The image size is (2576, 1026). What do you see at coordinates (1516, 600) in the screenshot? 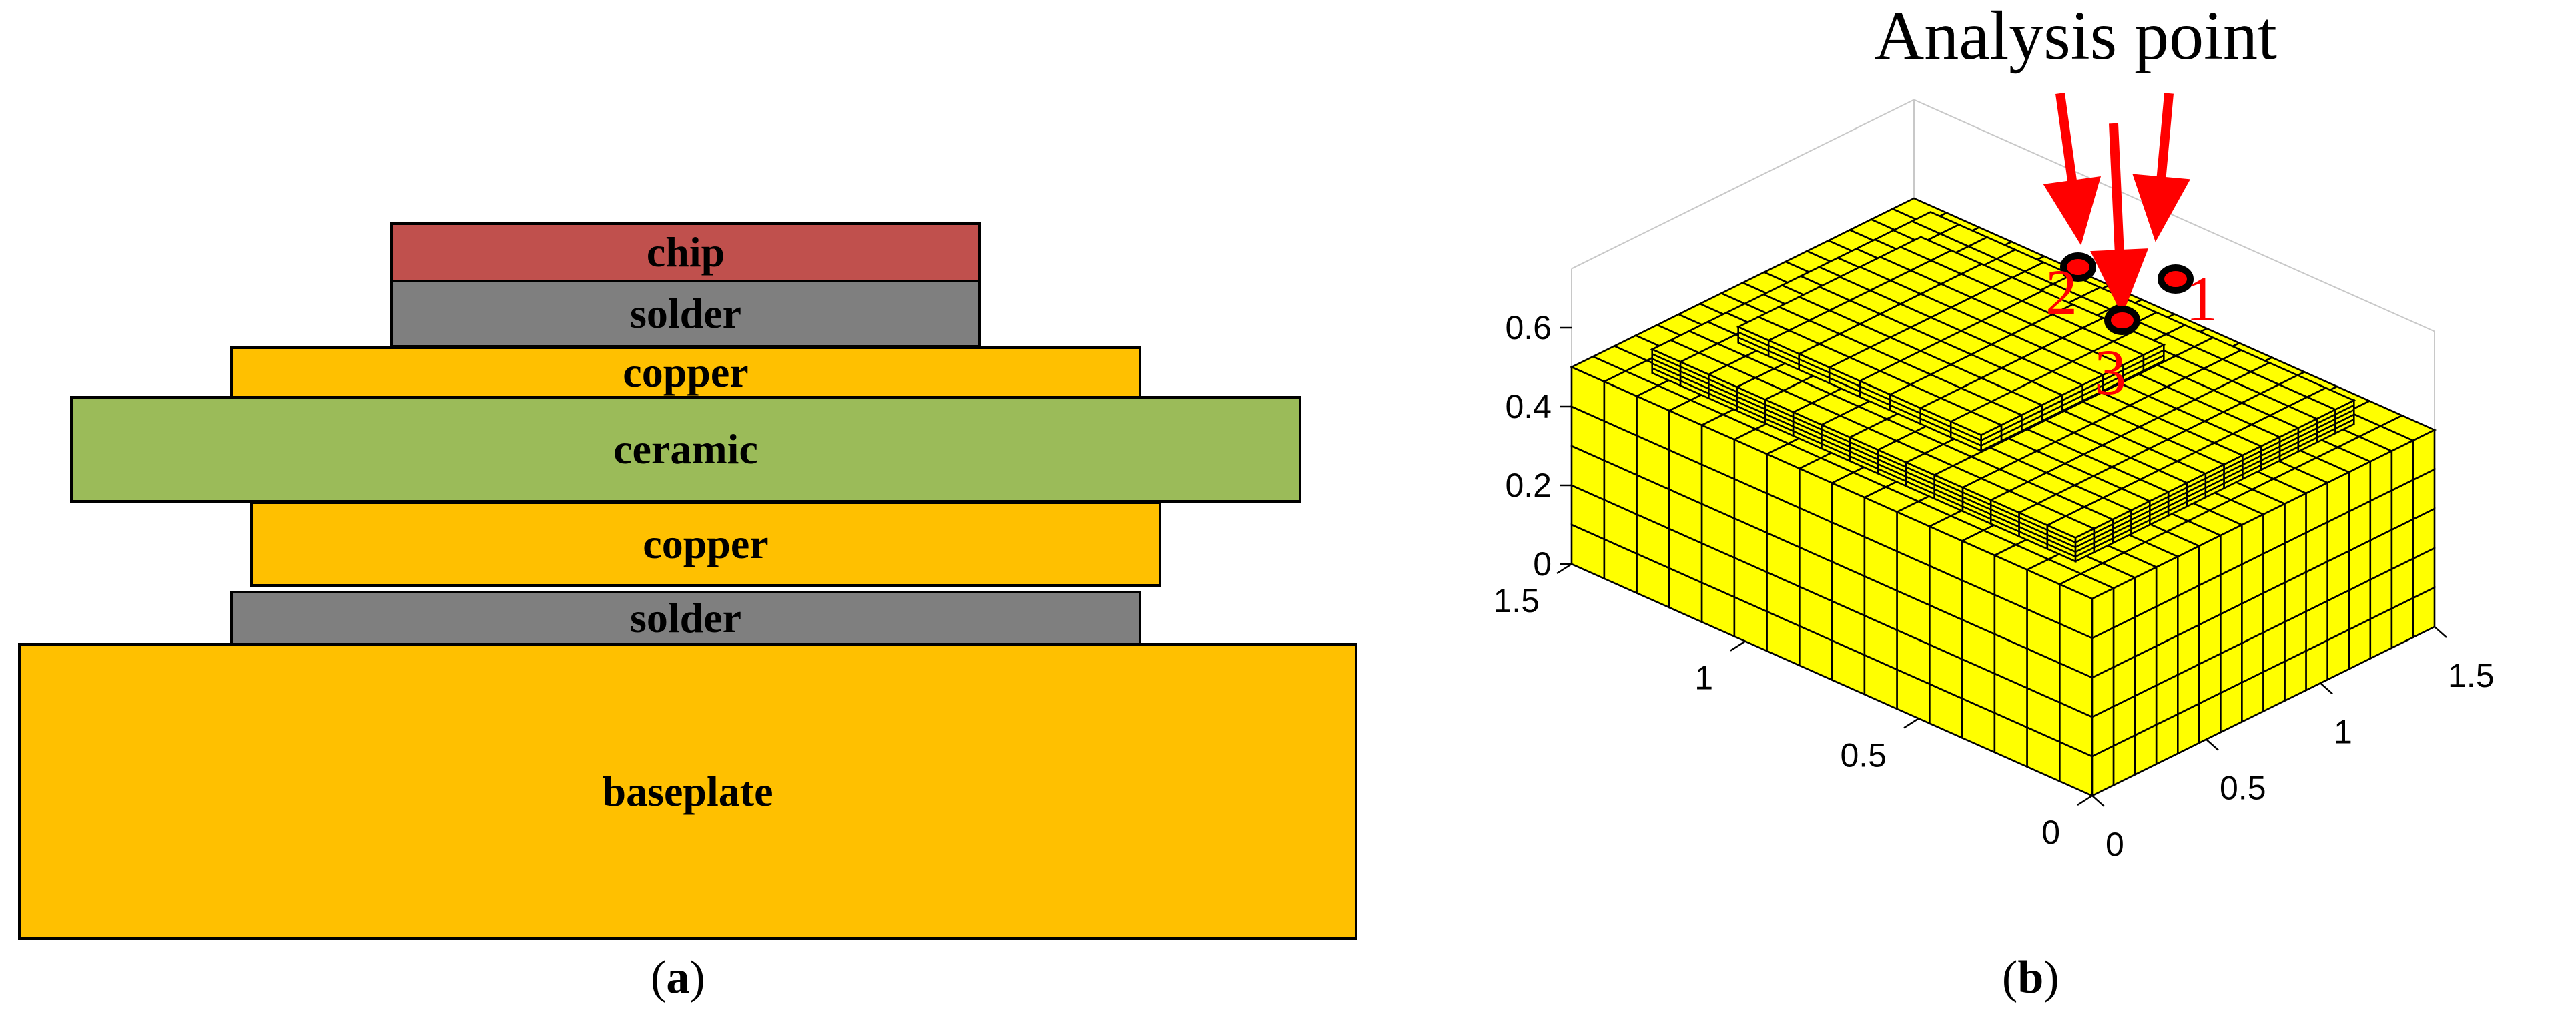
I see `y-tick-label: 1.5` at bounding box center [1516, 600].